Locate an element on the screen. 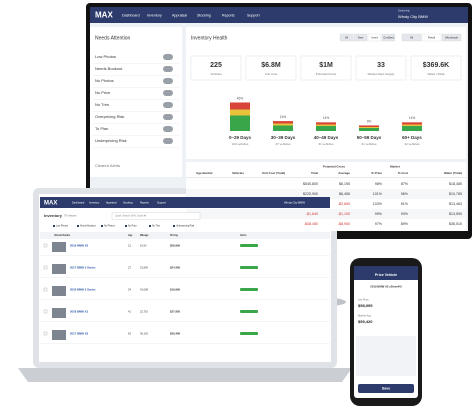 The width and height of the screenshot is (474, 414). vehicle-price: $24,495 is located at coordinates (175, 268).